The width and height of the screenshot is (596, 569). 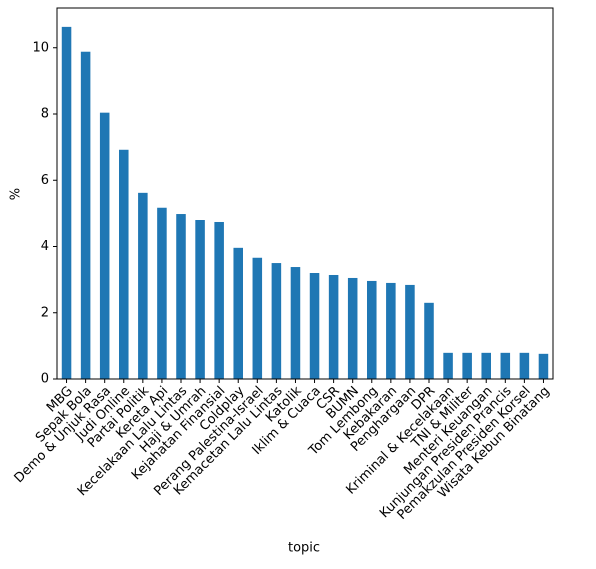 I want to click on y-tick-label: 0, so click(x=45, y=379).